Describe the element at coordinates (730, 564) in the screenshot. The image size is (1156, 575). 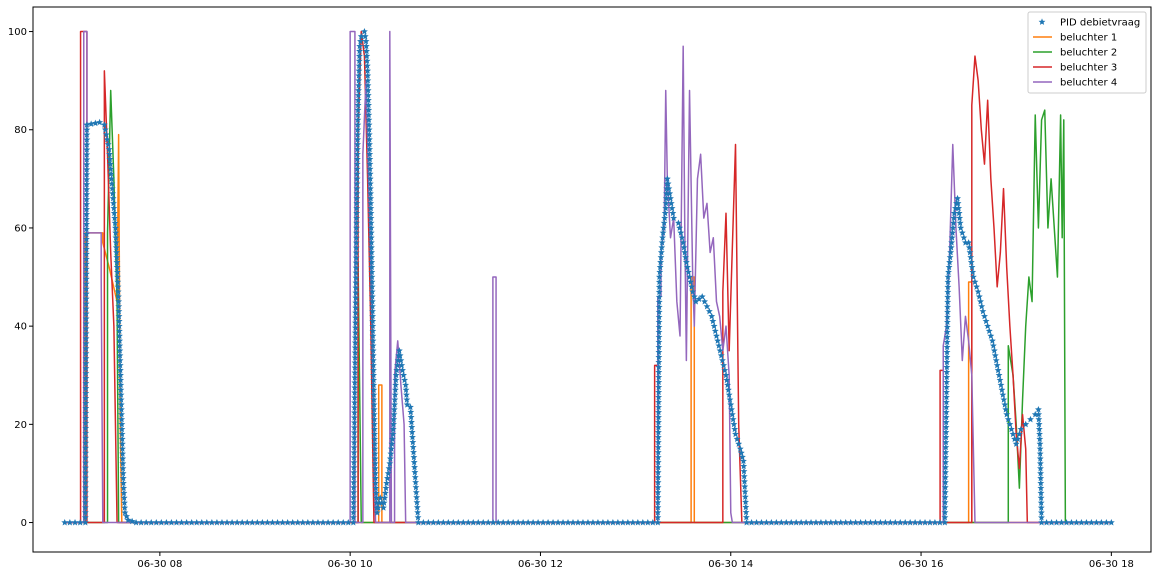
I see `x-tick-label: 06-30 14` at that location.